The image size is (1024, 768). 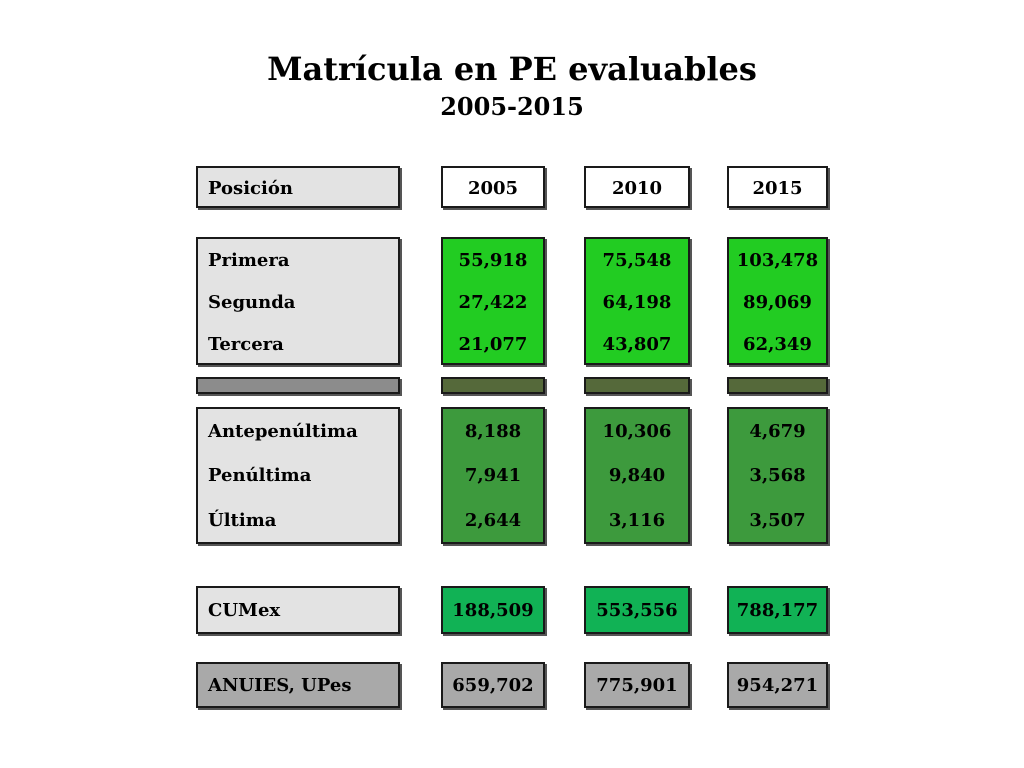 What do you see at coordinates (283, 431) in the screenshot?
I see `row-label: Antepenúltima` at bounding box center [283, 431].